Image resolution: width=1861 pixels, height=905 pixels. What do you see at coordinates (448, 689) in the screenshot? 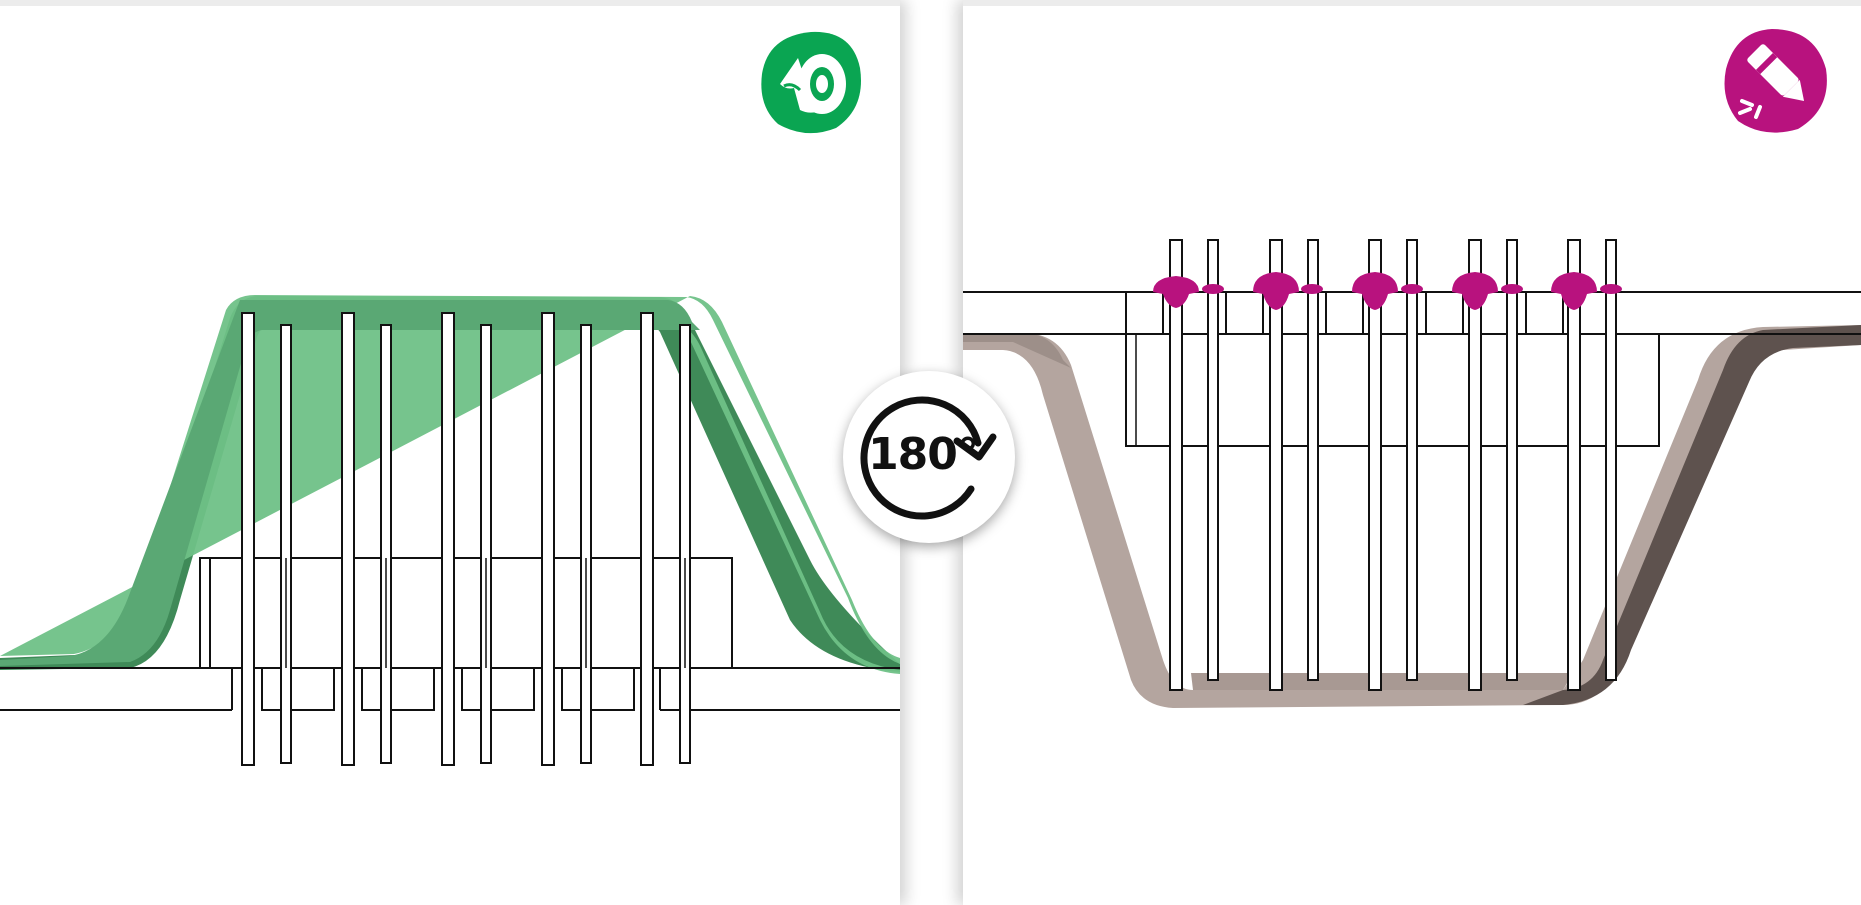
I see `solder-pads` at bounding box center [448, 689].